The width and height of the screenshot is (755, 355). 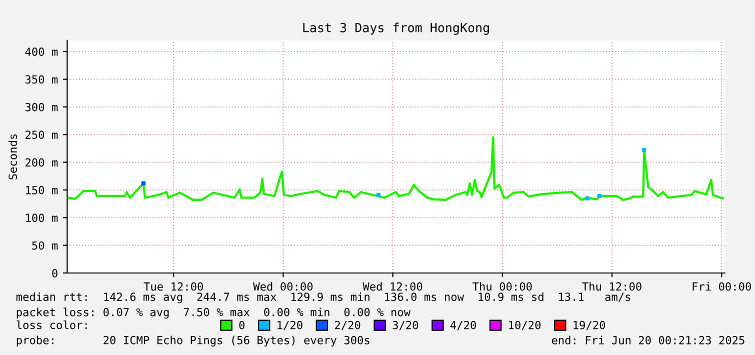 I want to click on legend-label: 3/20, so click(x=405, y=325).